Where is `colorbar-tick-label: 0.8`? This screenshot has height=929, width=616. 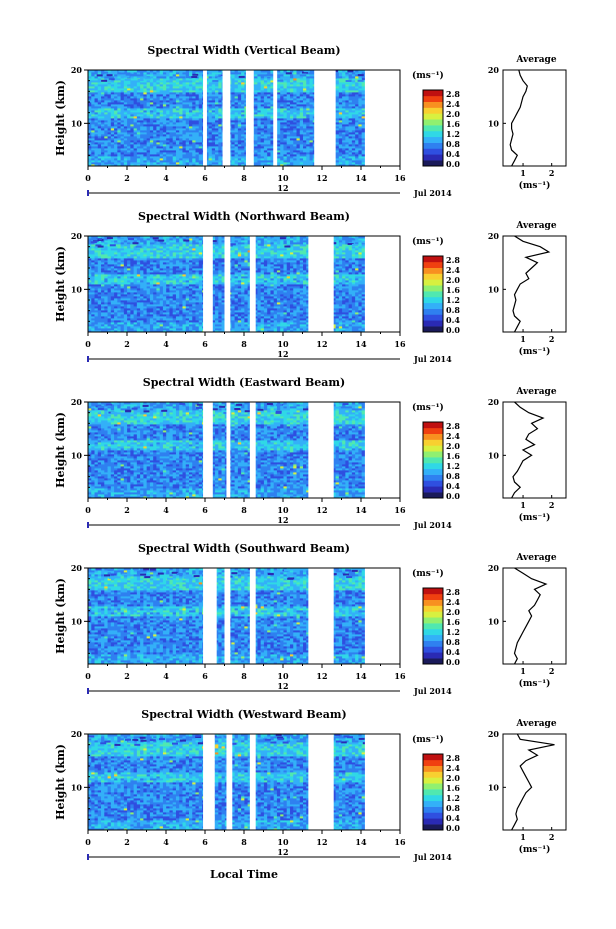
colorbar-tick-label: 0.8 is located at coordinates (453, 476).